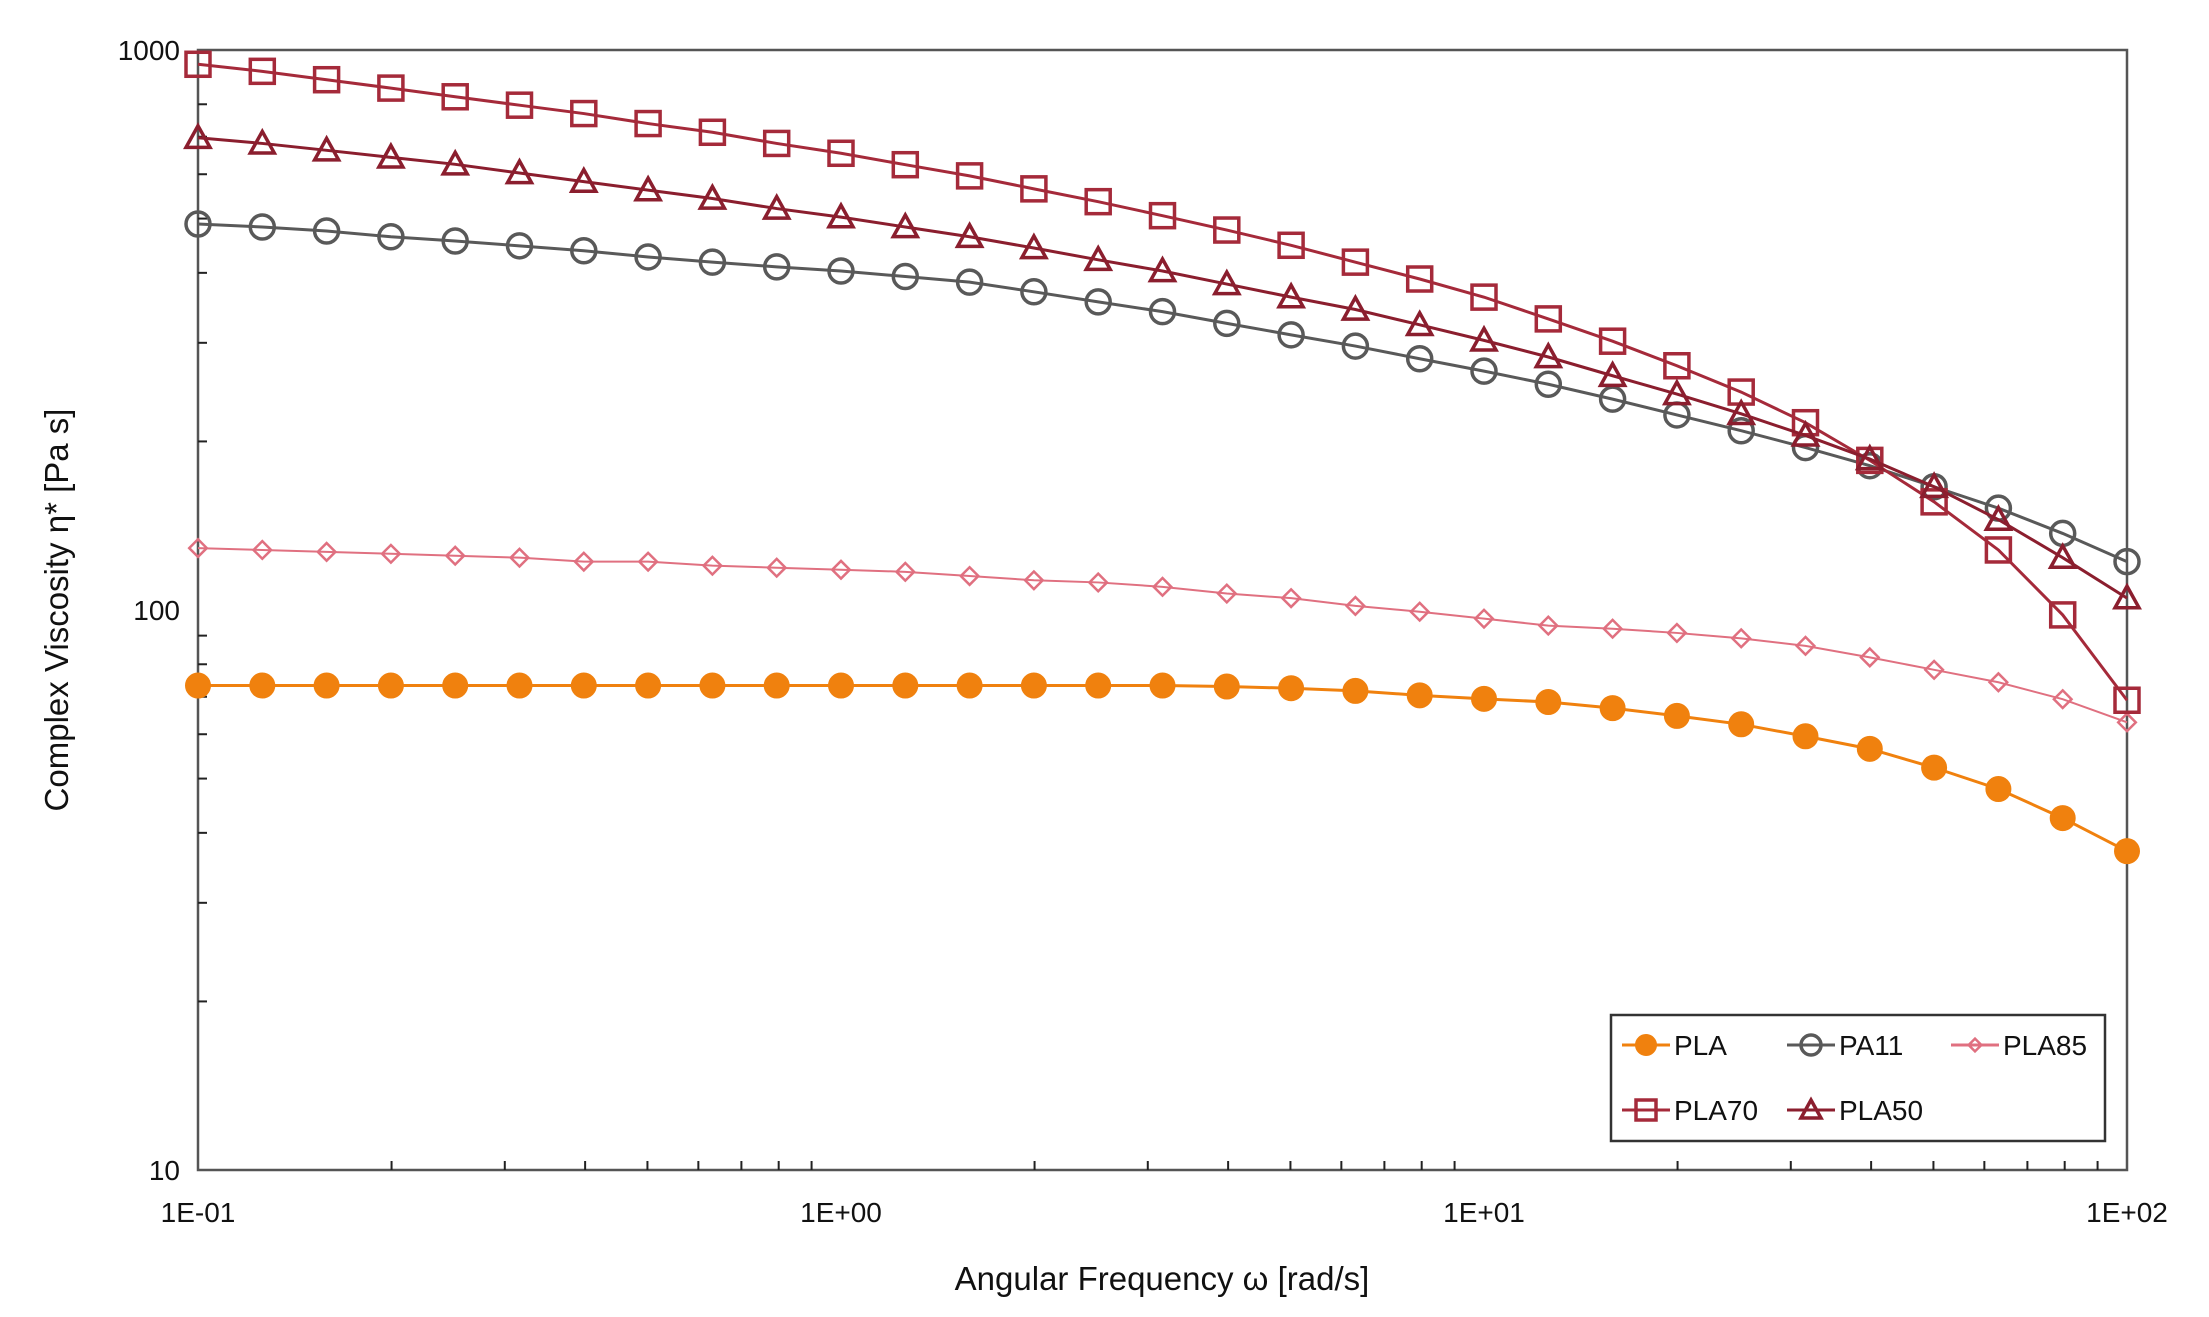  What do you see at coordinates (198, 1212) in the screenshot?
I see `x-tick-label: 1E-01` at bounding box center [198, 1212].